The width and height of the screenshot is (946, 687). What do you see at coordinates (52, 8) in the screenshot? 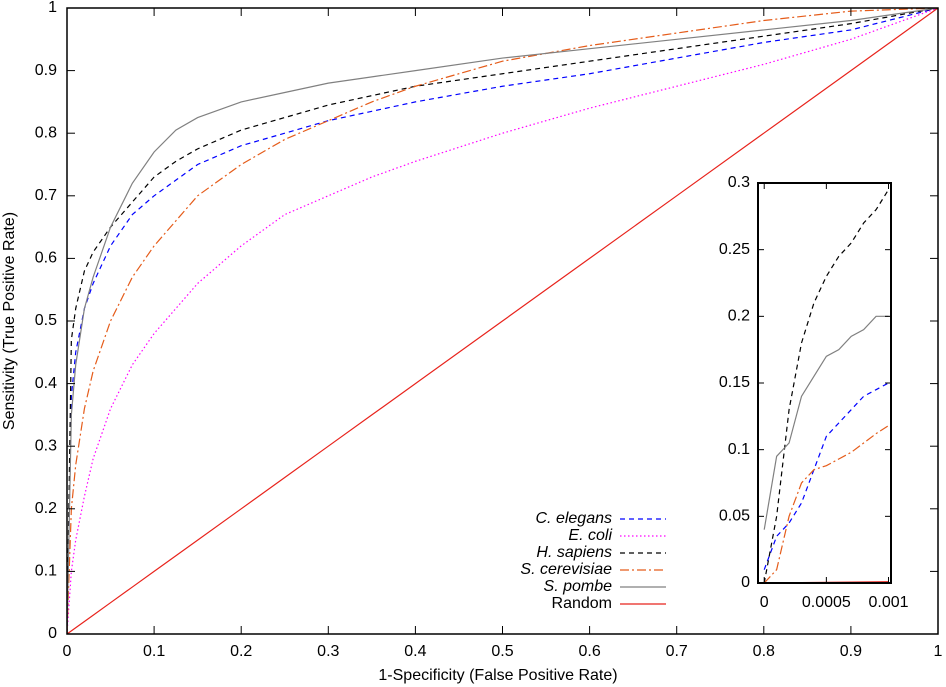
I see `y-tick-label: 1` at bounding box center [52, 8].